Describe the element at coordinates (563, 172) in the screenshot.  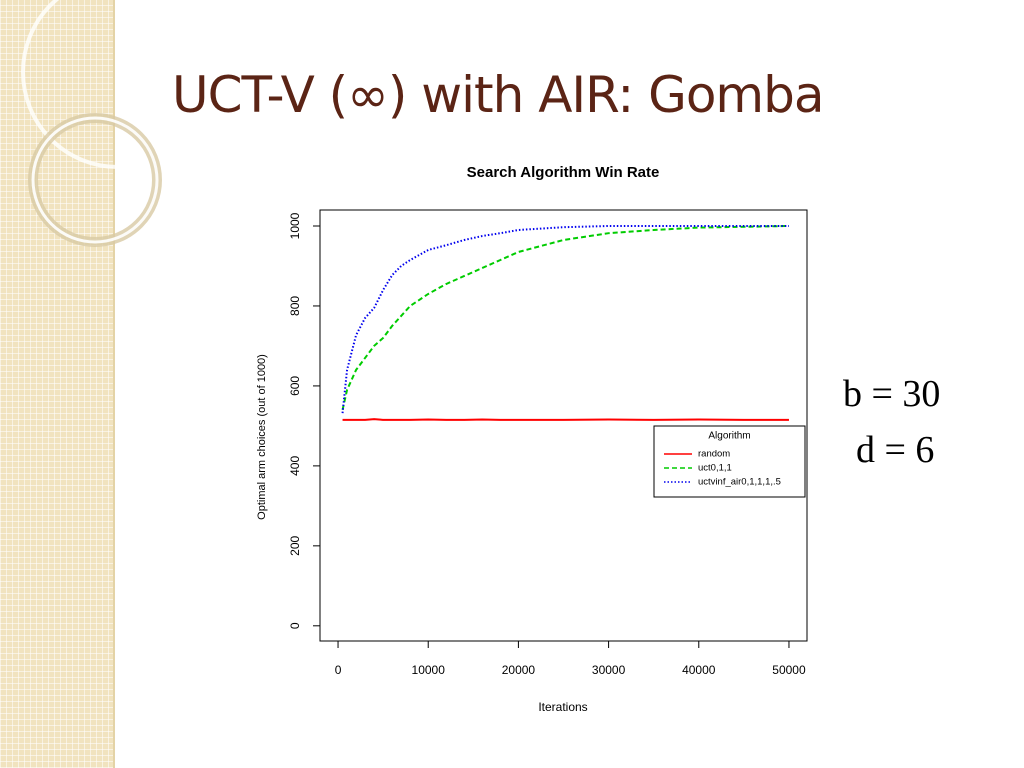
I see `chart-title: Search Algorithm Win Rate` at that location.